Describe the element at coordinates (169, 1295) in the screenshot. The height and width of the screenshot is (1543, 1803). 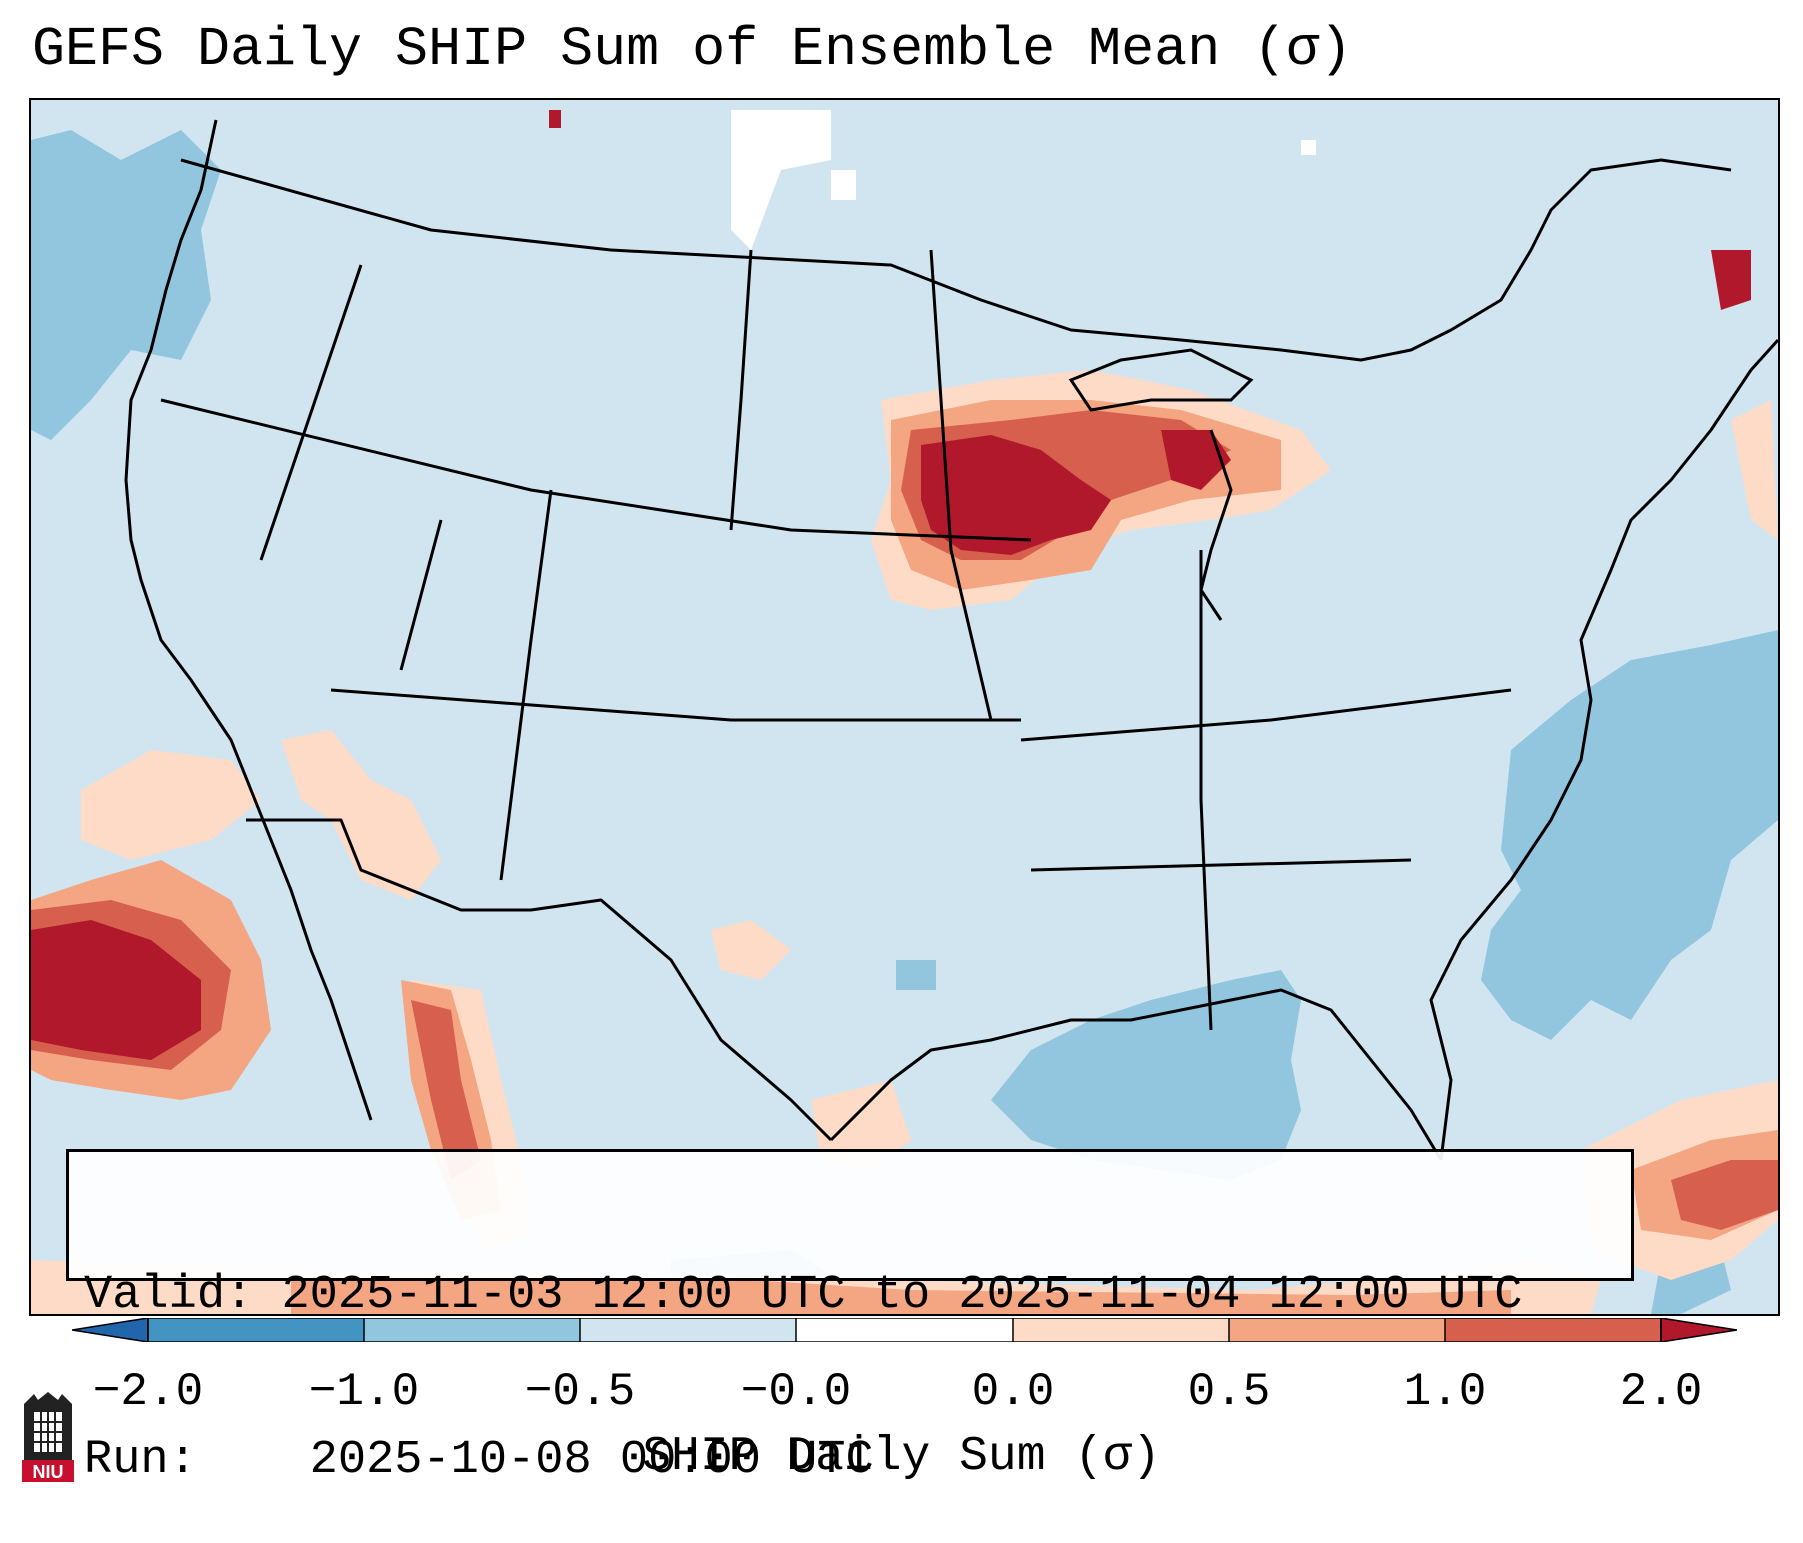
I see `valid-label: Valid:` at that location.